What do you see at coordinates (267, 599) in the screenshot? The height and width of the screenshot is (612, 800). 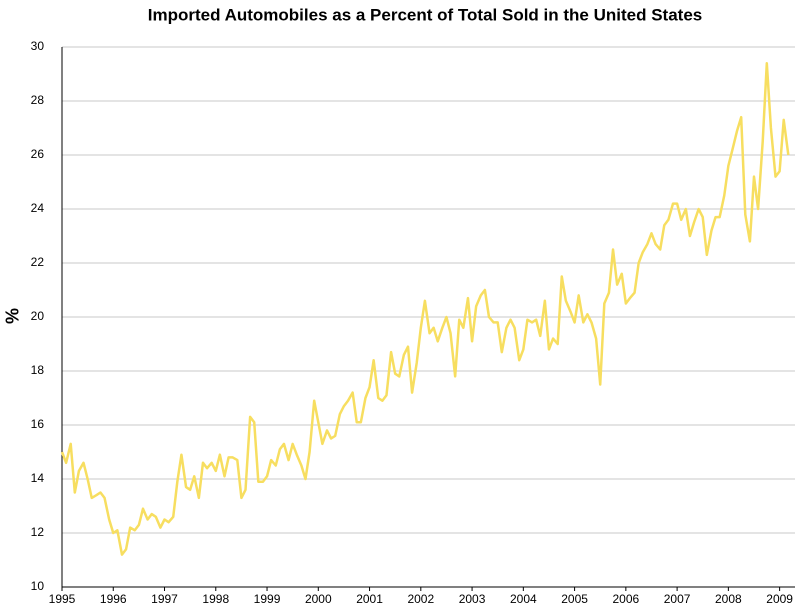 I see `x-tick-label: 1999` at bounding box center [267, 599].